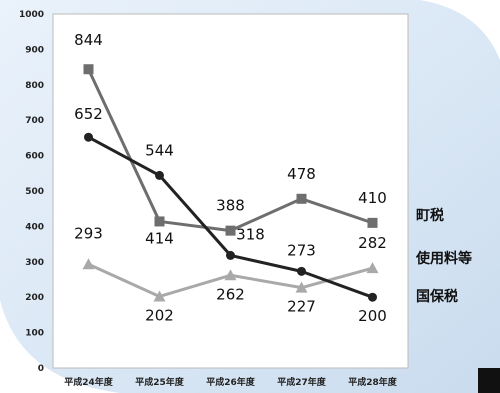  What do you see at coordinates (89, 382) in the screenshot?
I see `x-tick-label: 平成24年度` at bounding box center [89, 382].